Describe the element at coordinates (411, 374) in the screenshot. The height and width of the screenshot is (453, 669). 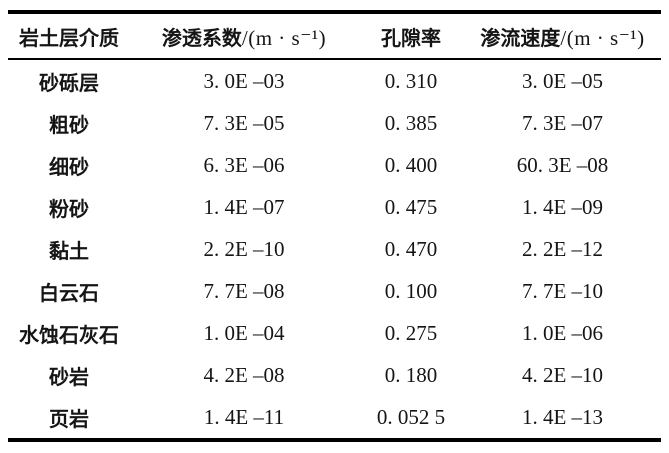
I see `cell-porosity: 0. 180` at that location.